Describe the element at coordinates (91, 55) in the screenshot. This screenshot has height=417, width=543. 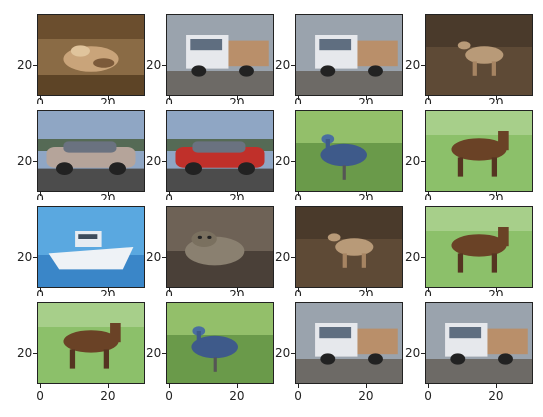
I see `frog-image` at that location.